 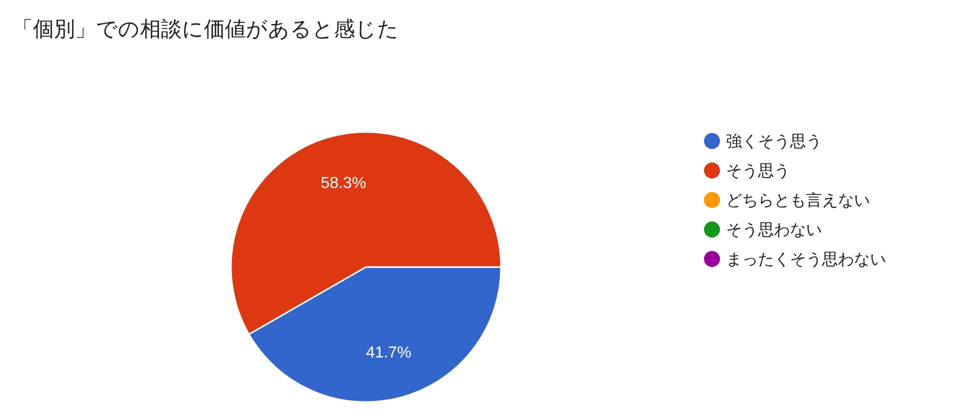 What do you see at coordinates (758, 171) in the screenshot?
I see `legend-label: そう思う` at bounding box center [758, 171].